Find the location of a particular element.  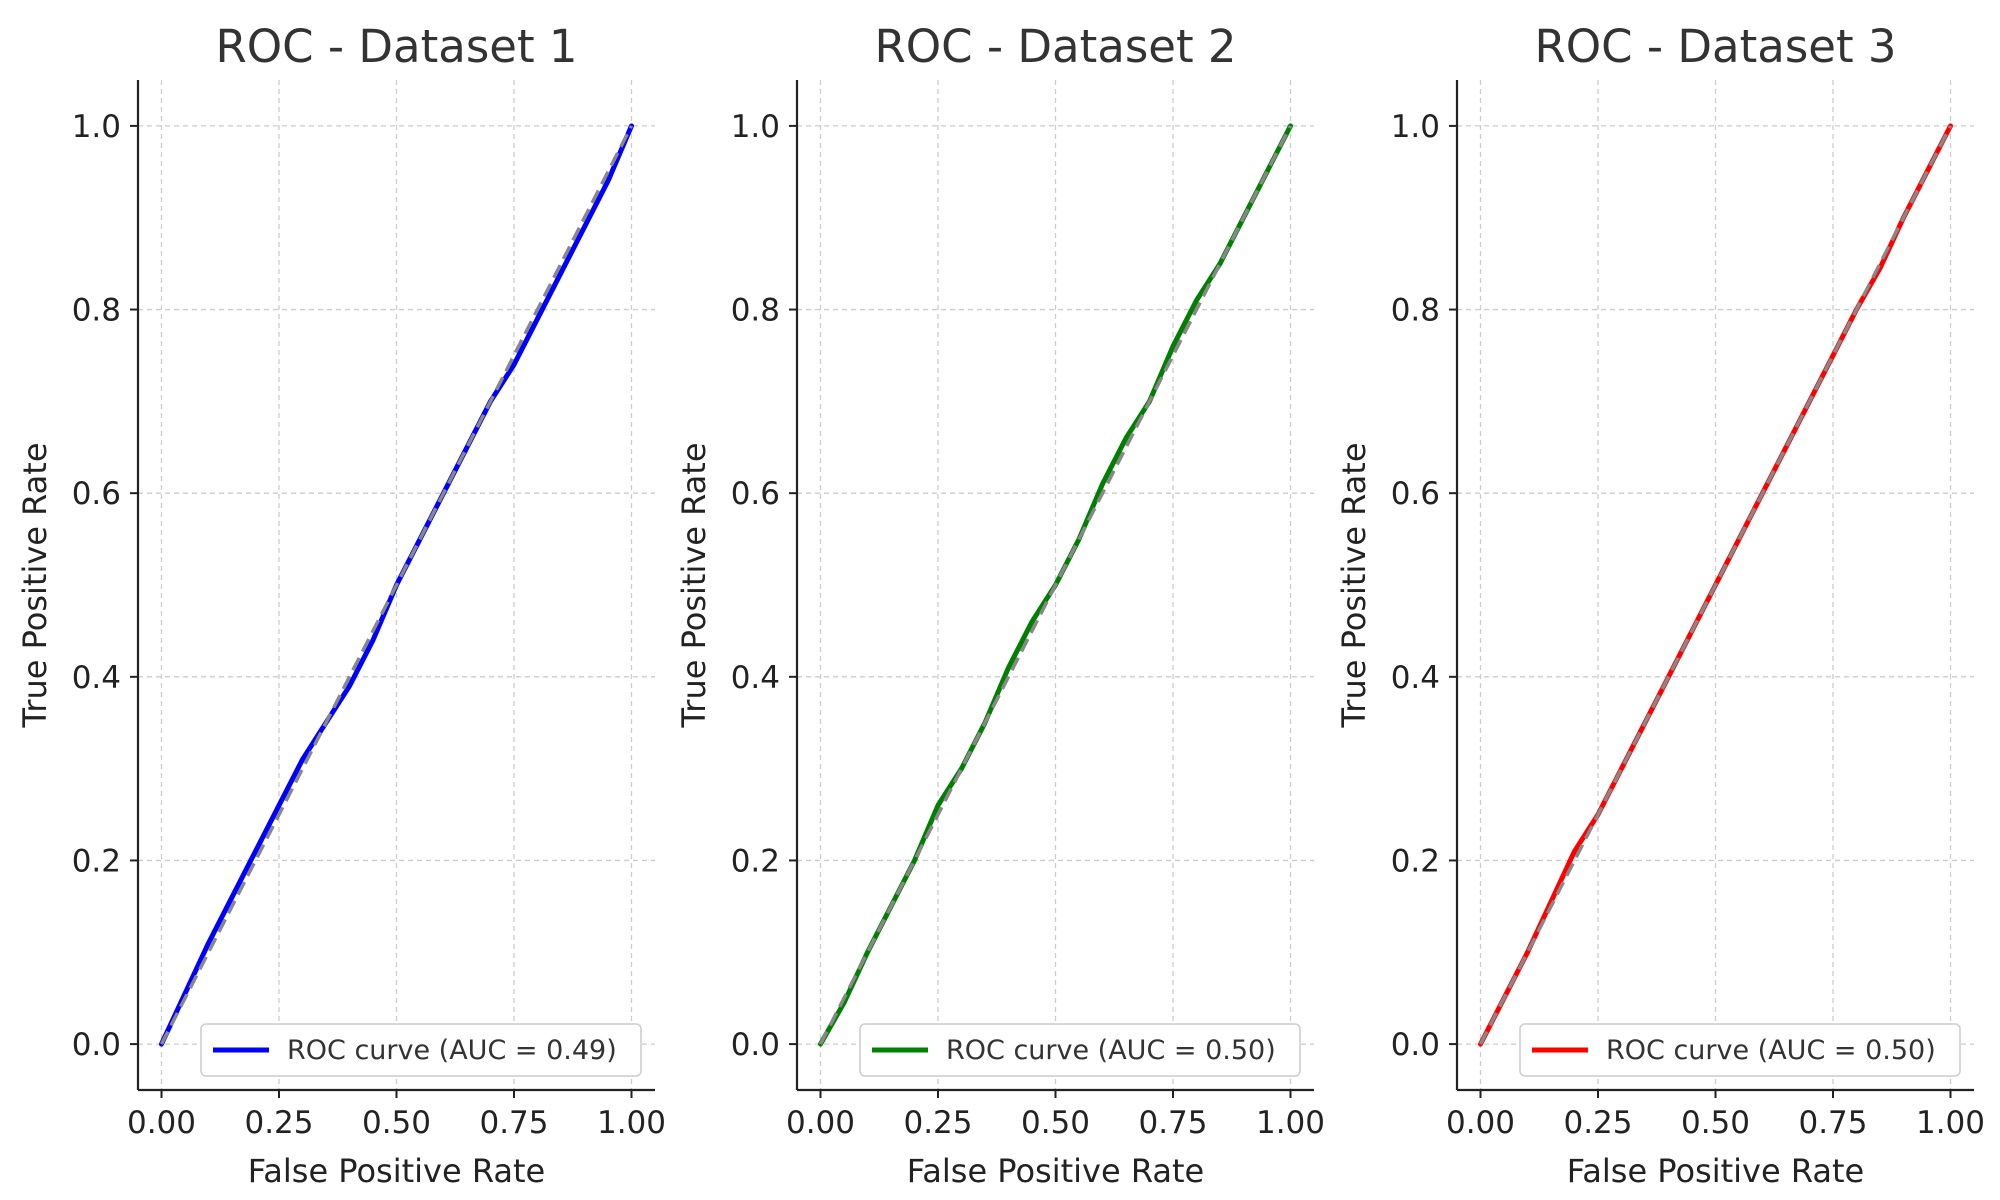

chart-title: ROC - Dataset 3 is located at coordinates (1715, 46).